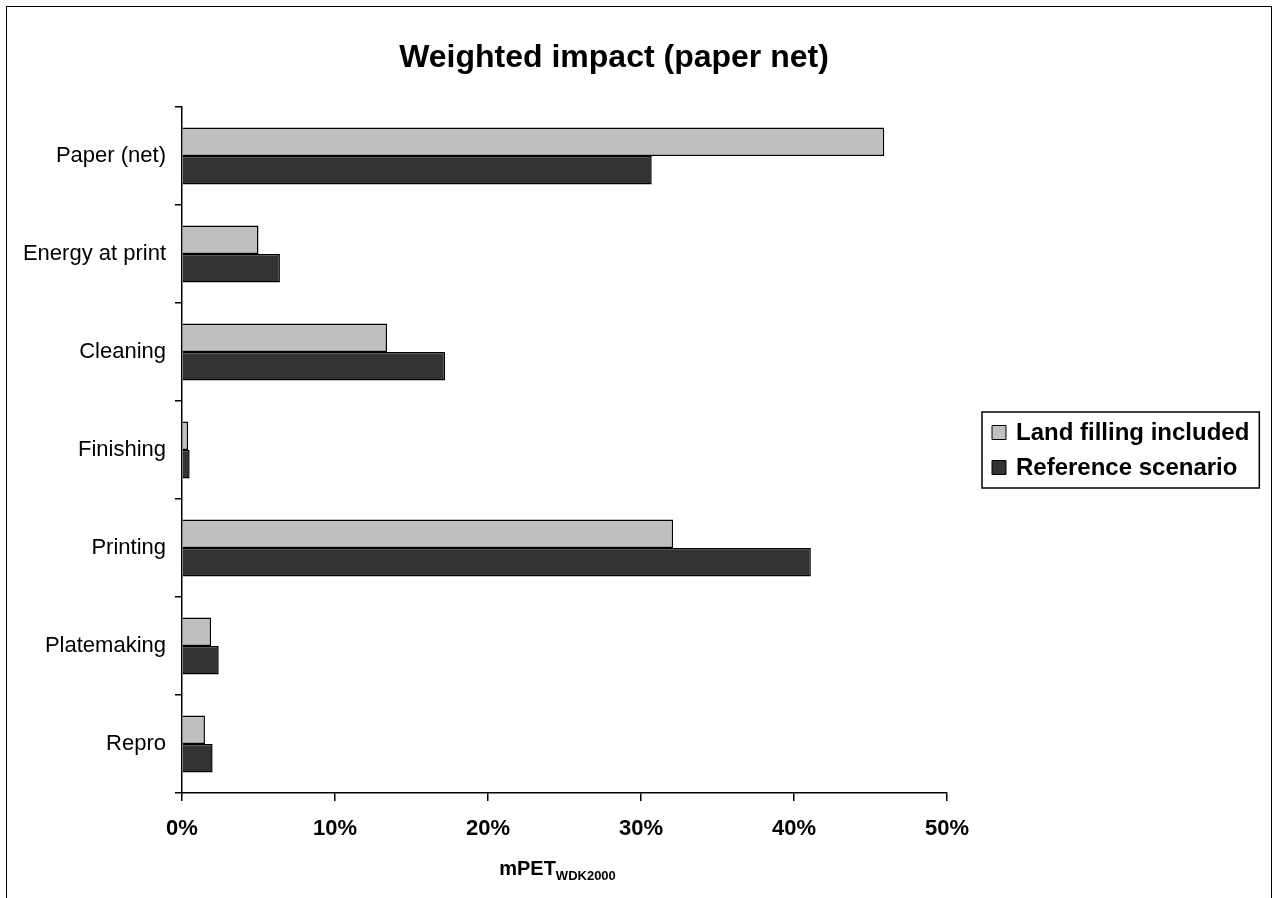 Image resolution: width=1276 pixels, height=898 pixels. Describe the element at coordinates (94, 253) in the screenshot. I see `y-tick-label: Energy at print` at that location.